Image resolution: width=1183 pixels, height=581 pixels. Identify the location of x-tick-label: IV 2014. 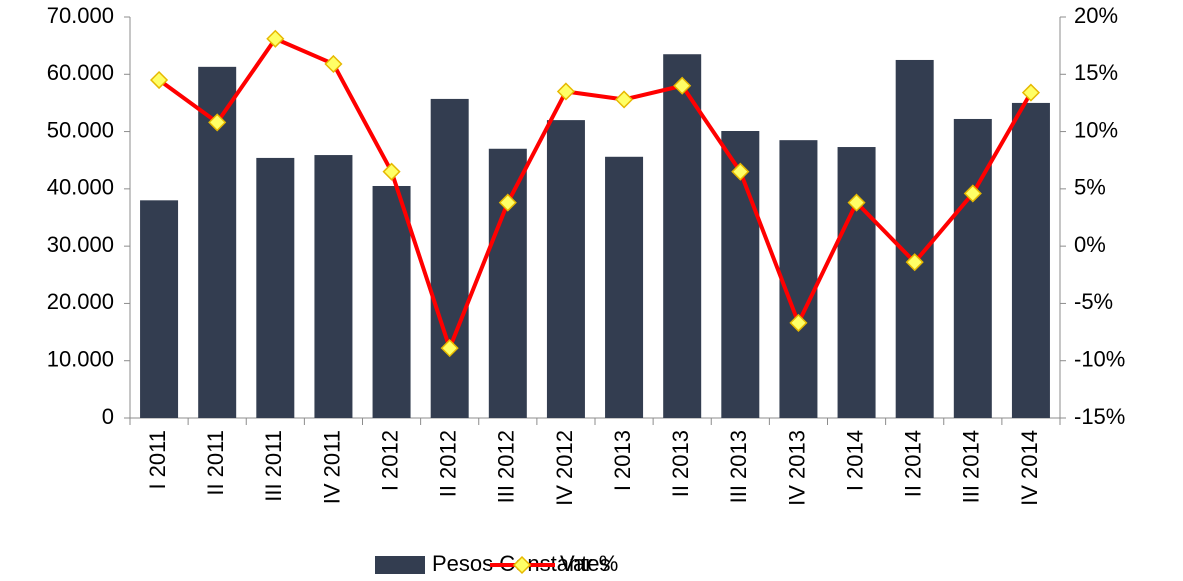
(1029, 468).